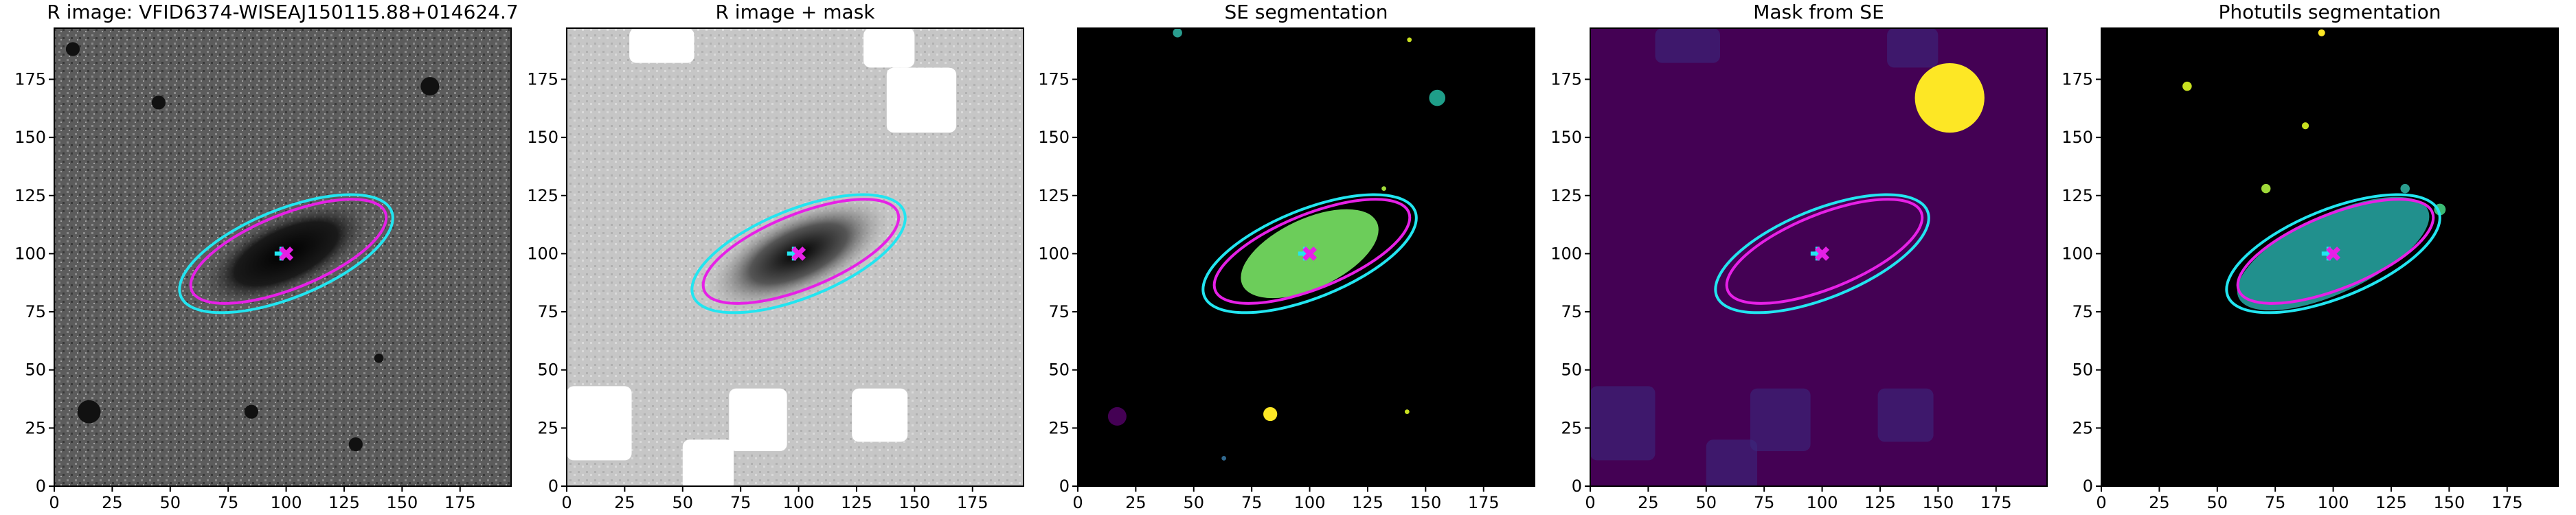  I want to click on panel-title: Mask from SE, so click(1818, 12).